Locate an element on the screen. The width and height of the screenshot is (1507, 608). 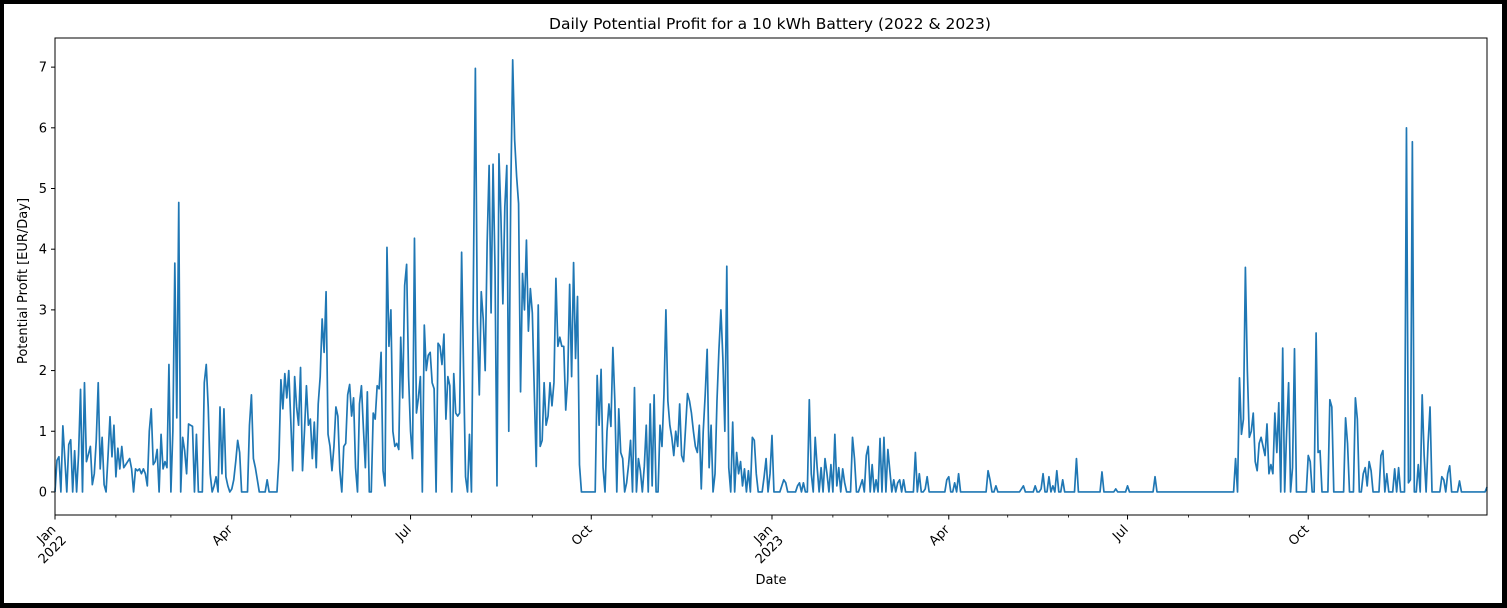
y-axis: 0 1 2 3 4 5 6 7 is located at coordinates (47, 280).